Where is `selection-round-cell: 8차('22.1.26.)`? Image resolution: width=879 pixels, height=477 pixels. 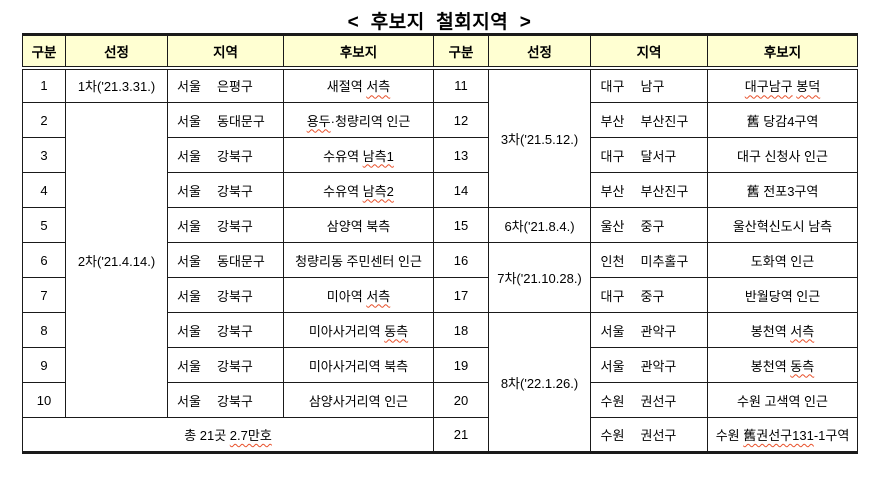 selection-round-cell: 8차('22.1.26.) is located at coordinates (539, 382).